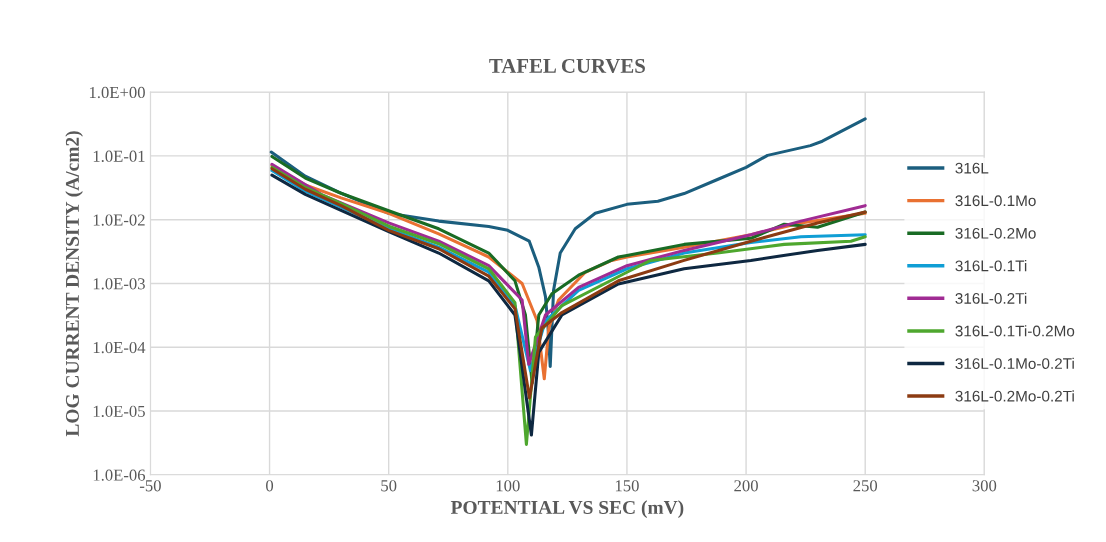  What do you see at coordinates (1014, 363) in the screenshot?
I see `legend-label: 316L-0.1Mo-0.2Ti` at bounding box center [1014, 363].